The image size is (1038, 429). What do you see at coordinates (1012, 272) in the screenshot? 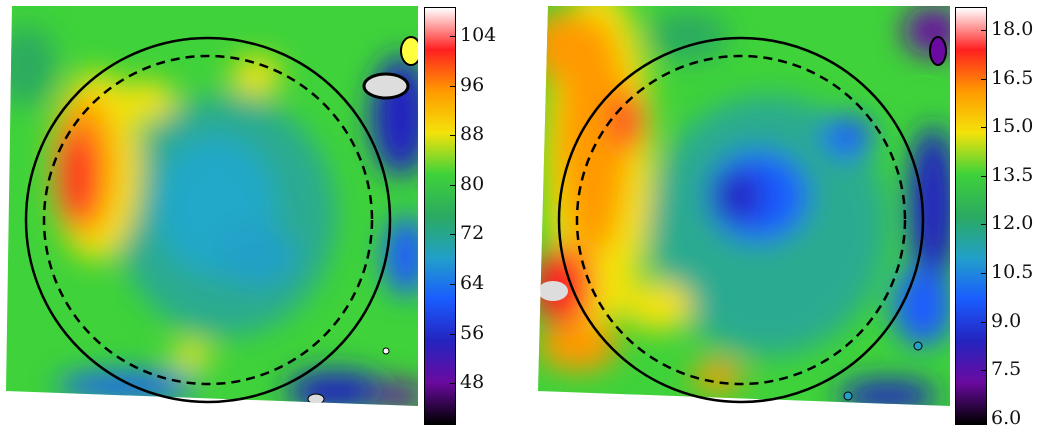
I see `colorbar-tick-label: 10.5` at bounding box center [1012, 272].